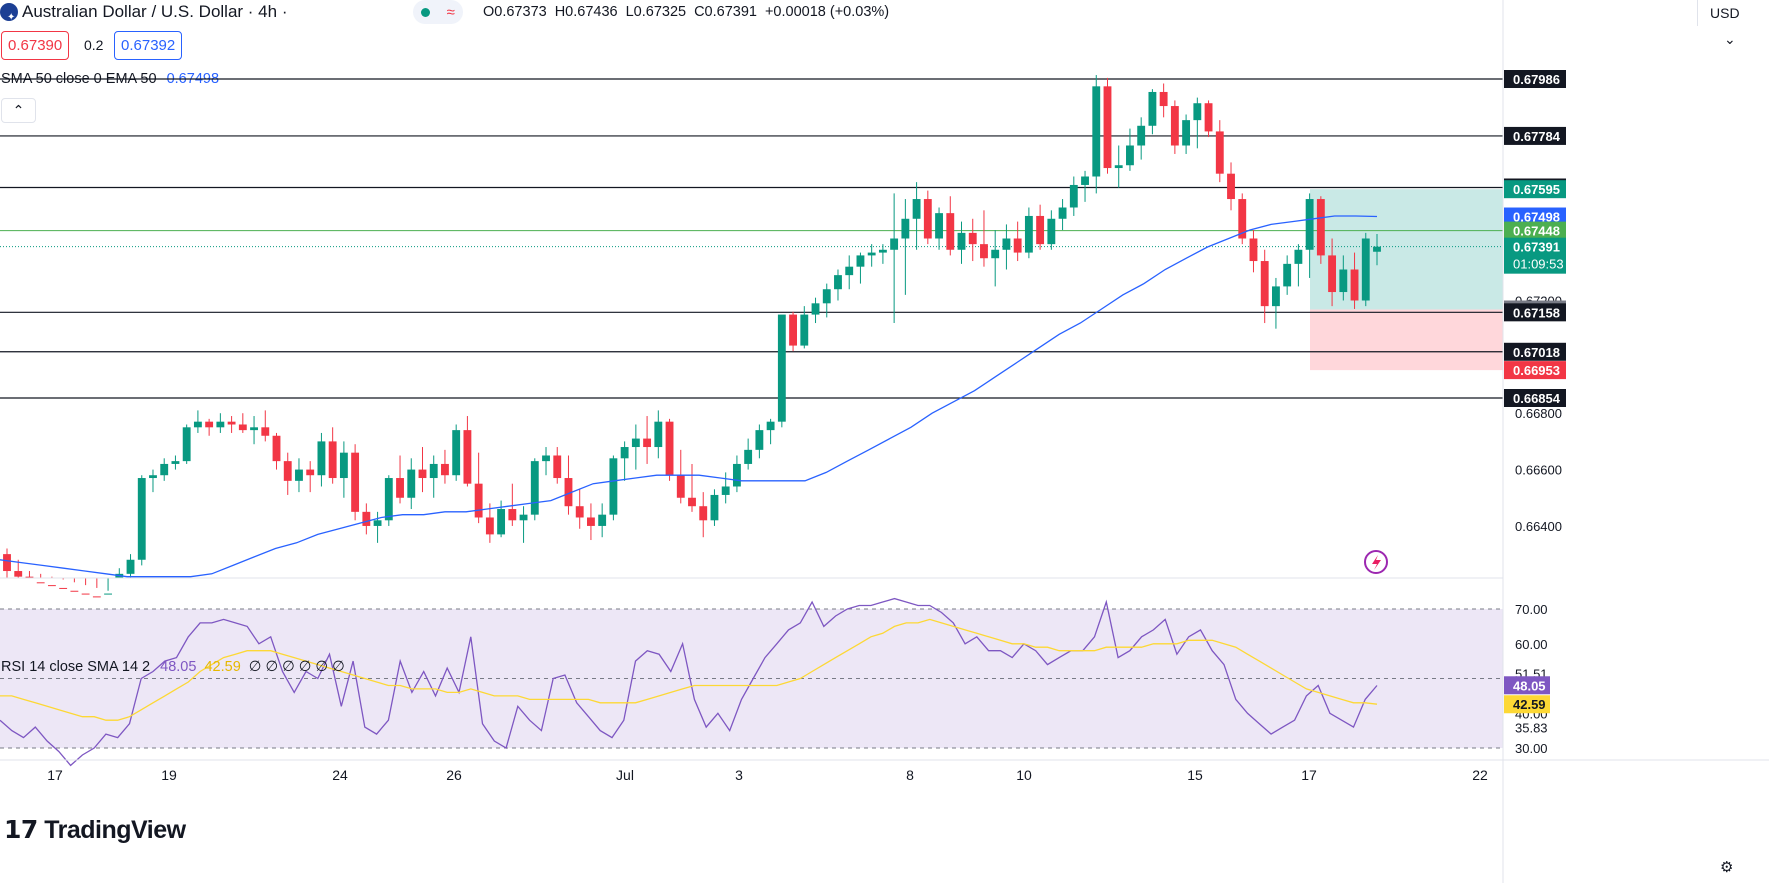 Image resolution: width=1769 pixels, height=883 pixels. I want to click on price-tag-label: 0.66854, so click(1537, 398).